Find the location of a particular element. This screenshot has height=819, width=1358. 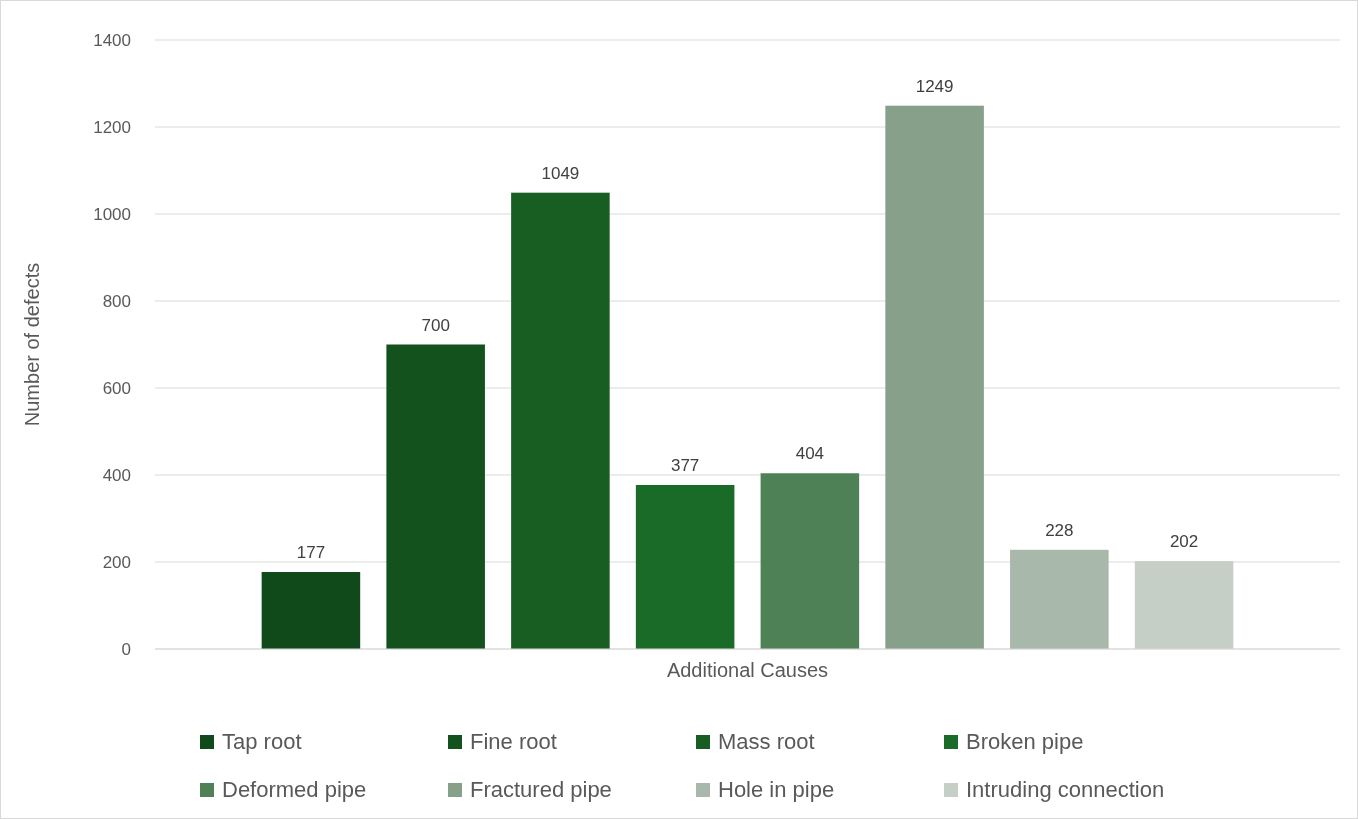

legend-label: Hole in pipe is located at coordinates (776, 789).